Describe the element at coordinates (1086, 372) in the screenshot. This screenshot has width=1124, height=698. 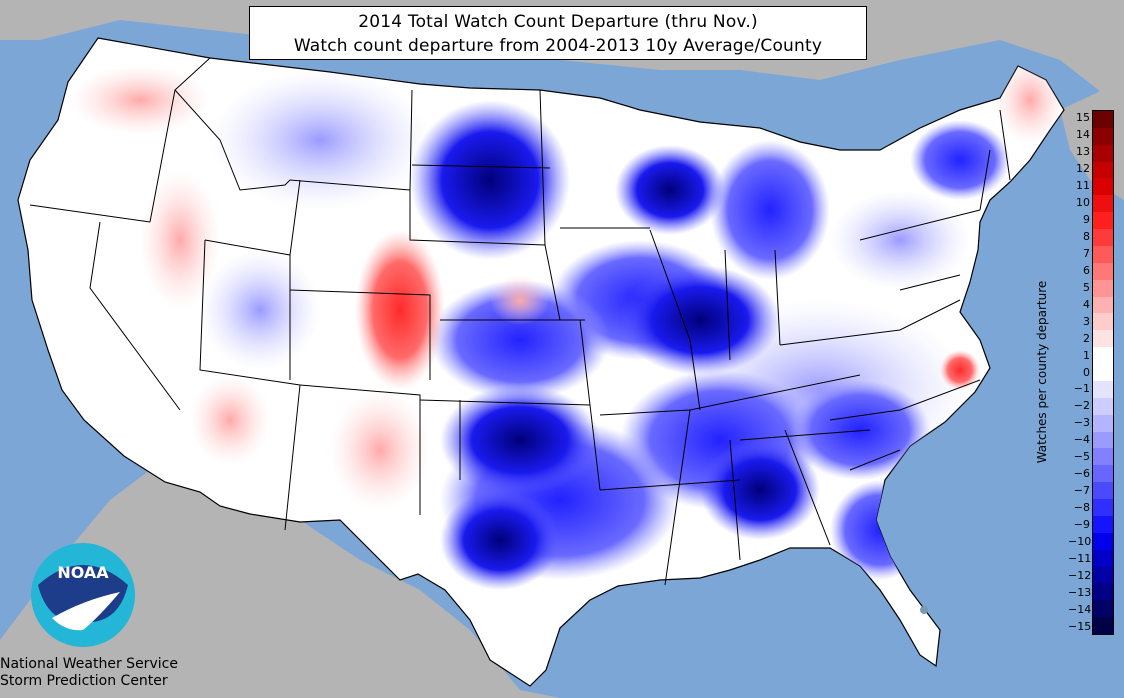
I see `colorbar-tick-label: 0` at that location.